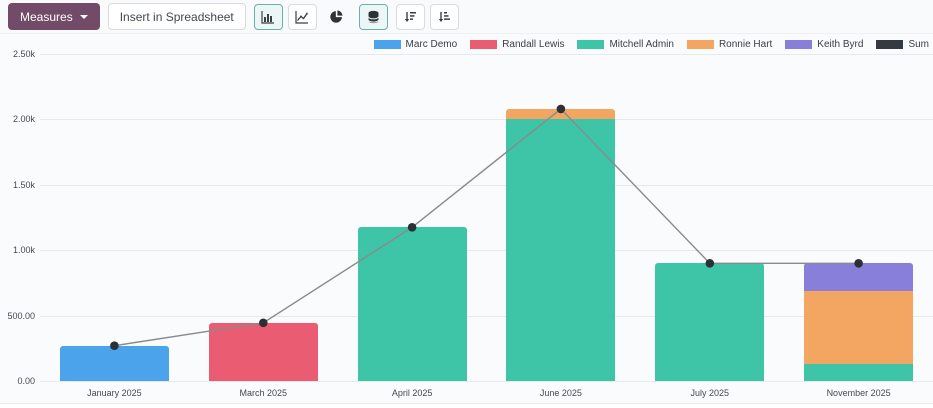  I want to click on sort-descending-button, so click(410, 16).